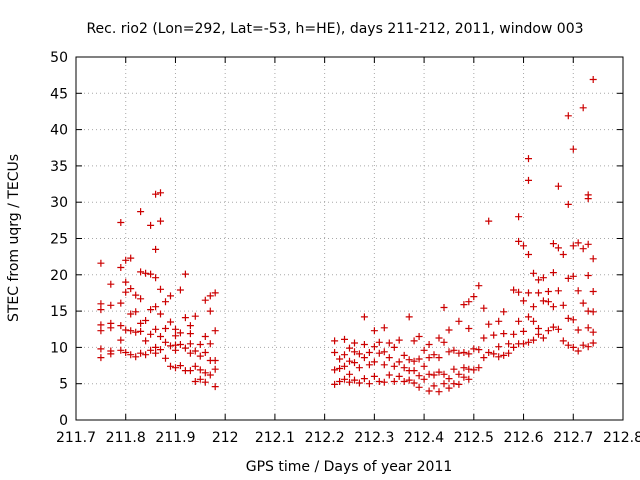  What do you see at coordinates (59, 58) in the screenshot?
I see `y-tick-label: 50` at bounding box center [59, 58].